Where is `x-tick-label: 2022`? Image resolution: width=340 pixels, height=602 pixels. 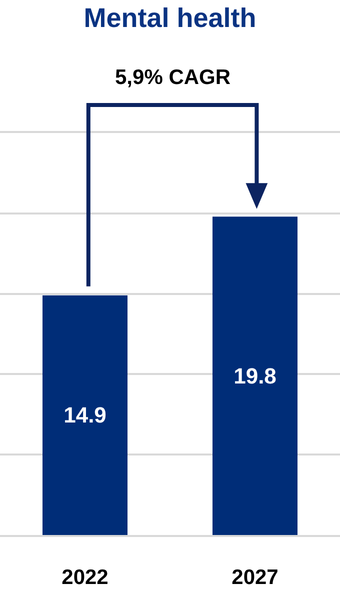
x-tick-label: 2022 is located at coordinates (85, 578).